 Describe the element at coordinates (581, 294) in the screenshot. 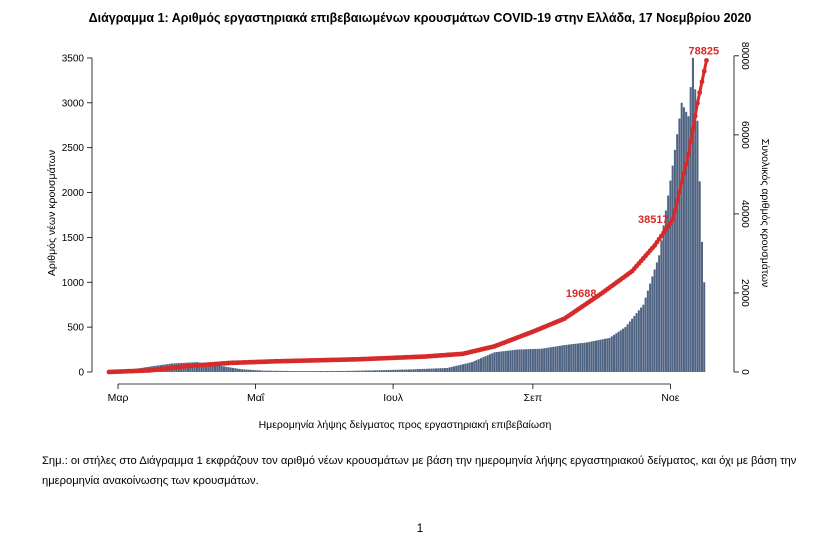

I see `data-label: 19688` at that location.